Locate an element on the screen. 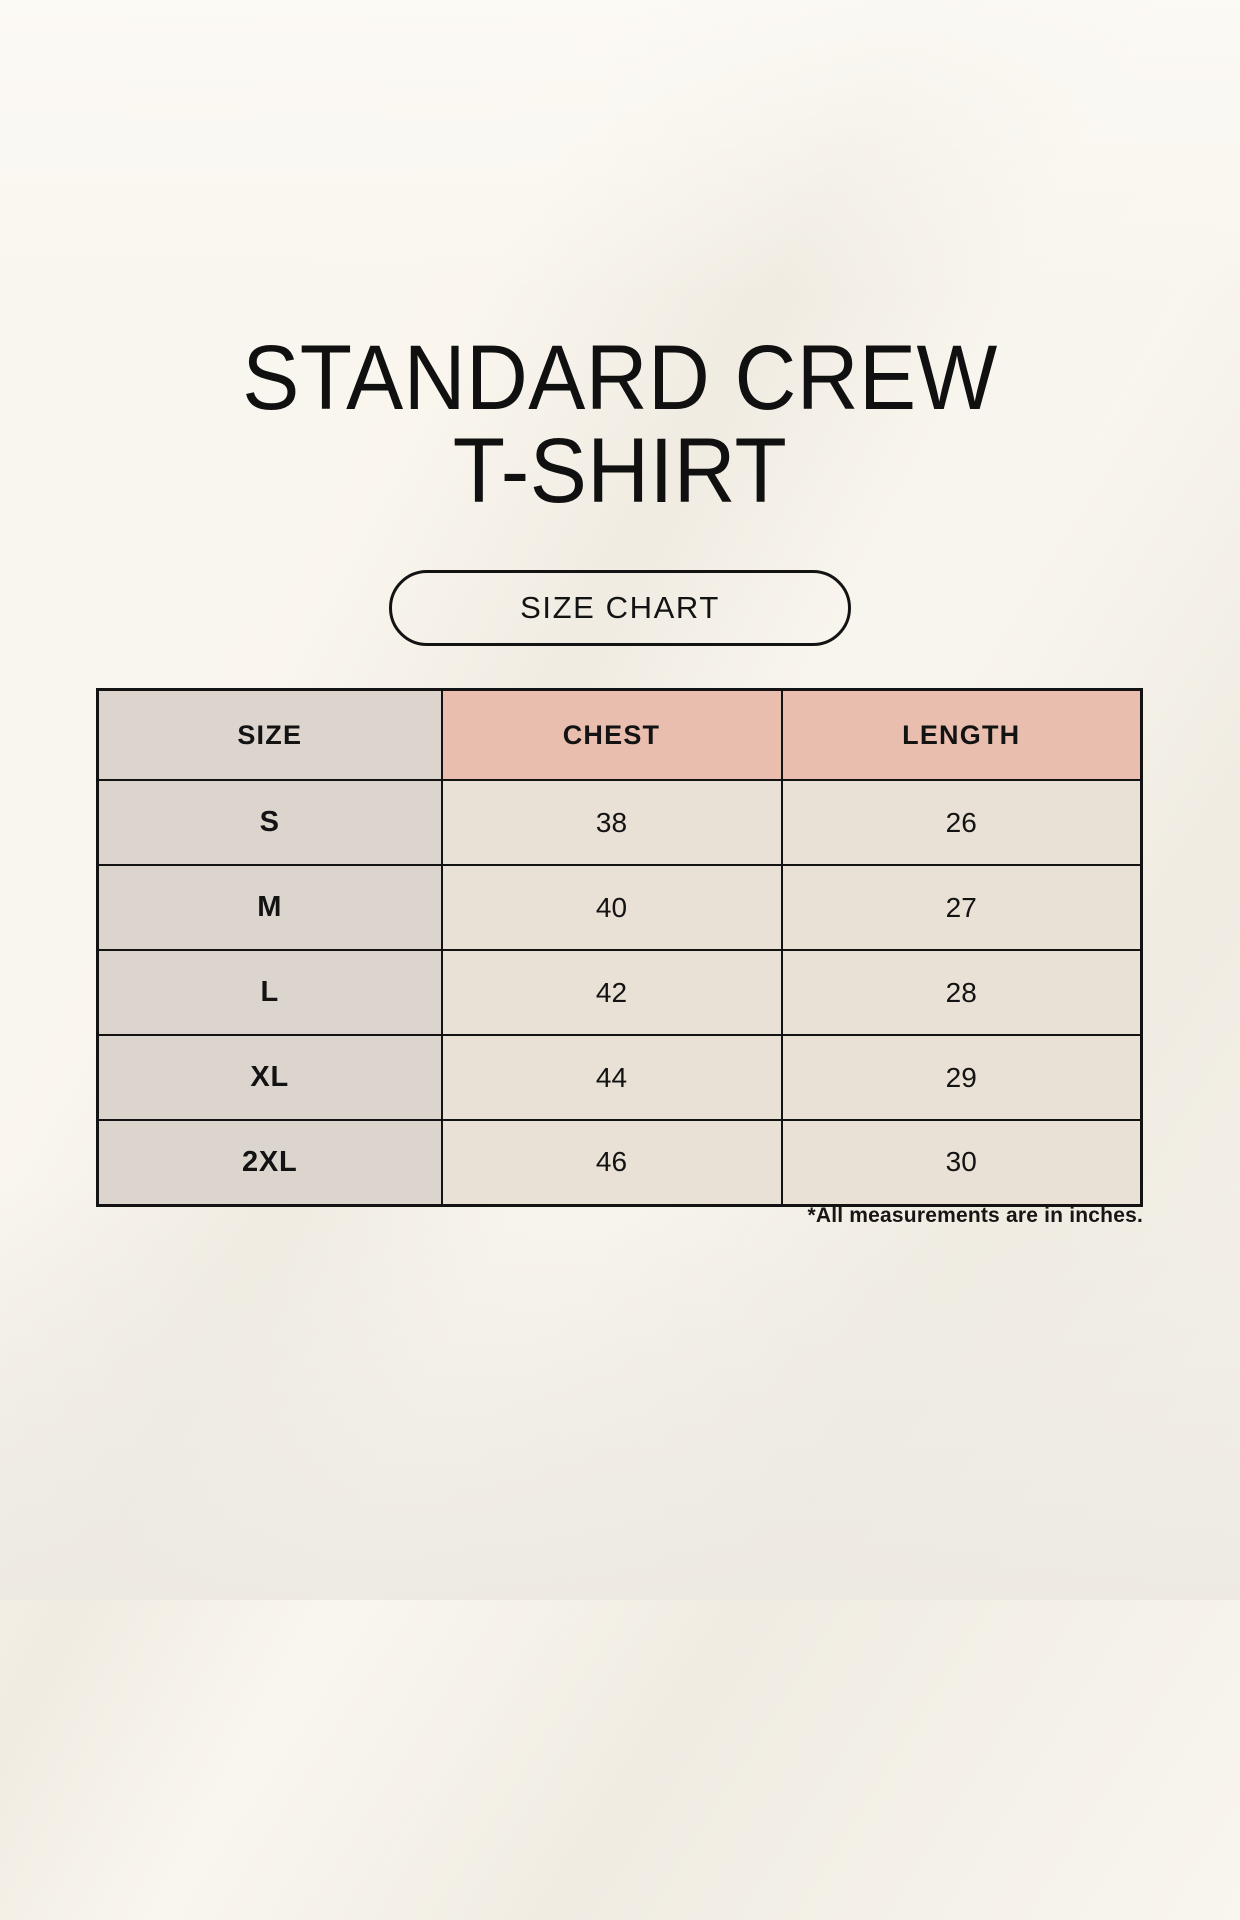  column-header-length: LENGTH is located at coordinates (961, 734).